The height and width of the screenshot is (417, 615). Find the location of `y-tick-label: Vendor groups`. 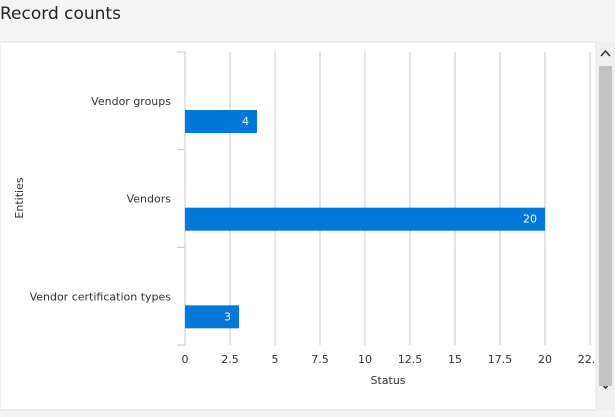

y-tick-label: Vendor groups is located at coordinates (131, 101).